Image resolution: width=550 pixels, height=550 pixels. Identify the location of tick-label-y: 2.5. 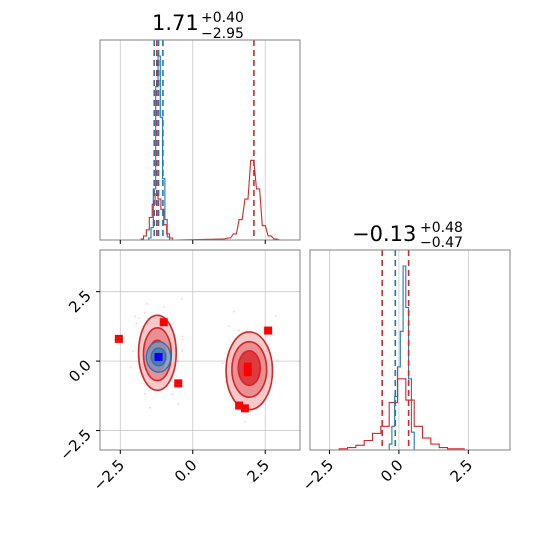
(80, 302).